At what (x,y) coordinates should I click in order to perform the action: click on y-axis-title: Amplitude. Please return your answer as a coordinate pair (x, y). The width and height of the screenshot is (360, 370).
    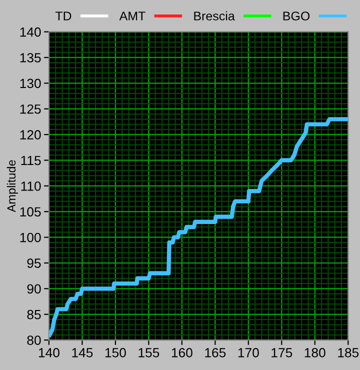
    Looking at the image, I should click on (12, 186).